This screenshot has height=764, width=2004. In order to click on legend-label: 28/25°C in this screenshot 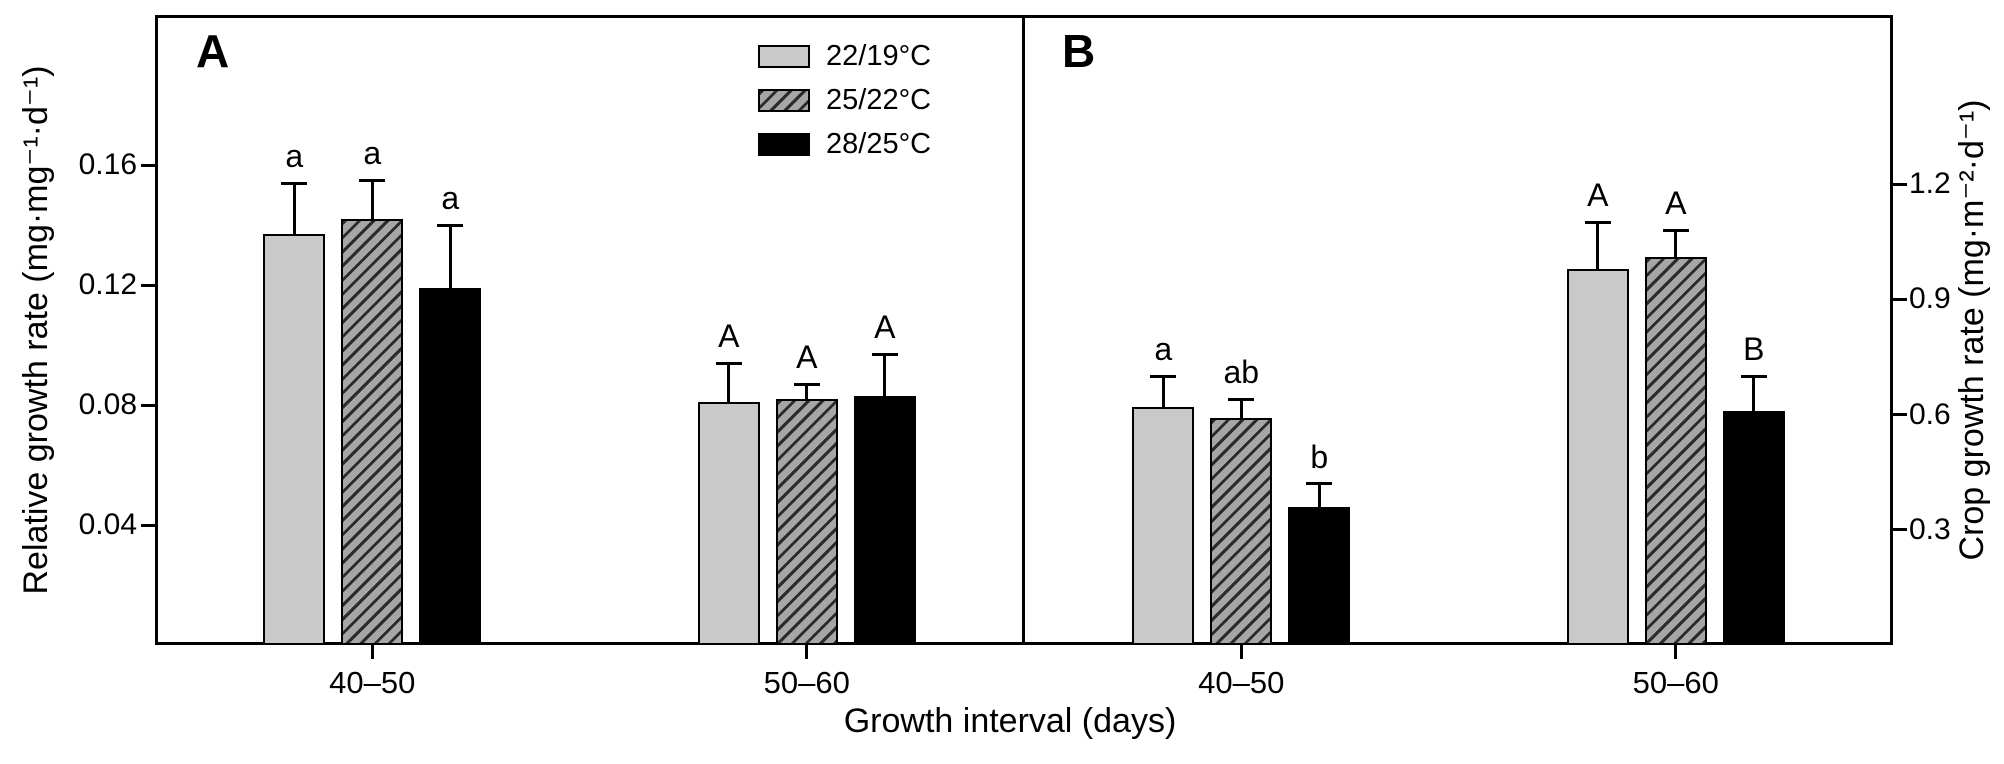, I will do `click(879, 144)`.